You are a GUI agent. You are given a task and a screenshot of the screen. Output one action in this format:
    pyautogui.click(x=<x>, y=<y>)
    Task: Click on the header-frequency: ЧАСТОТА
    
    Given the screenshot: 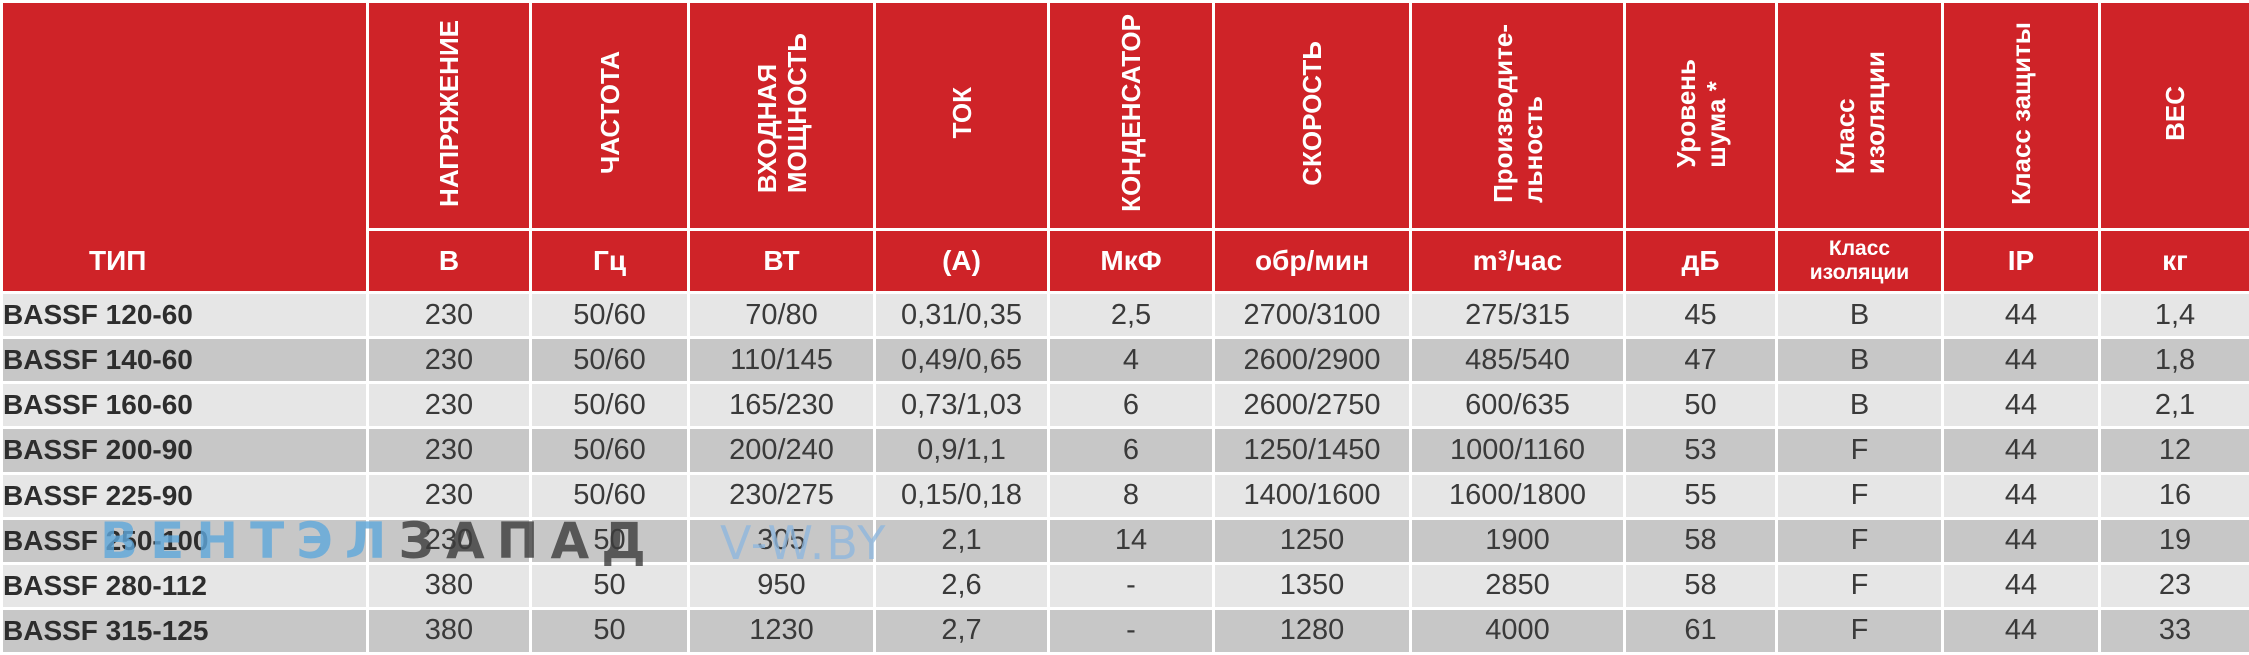 What is the action you would take?
    pyautogui.click(x=609, y=115)
    